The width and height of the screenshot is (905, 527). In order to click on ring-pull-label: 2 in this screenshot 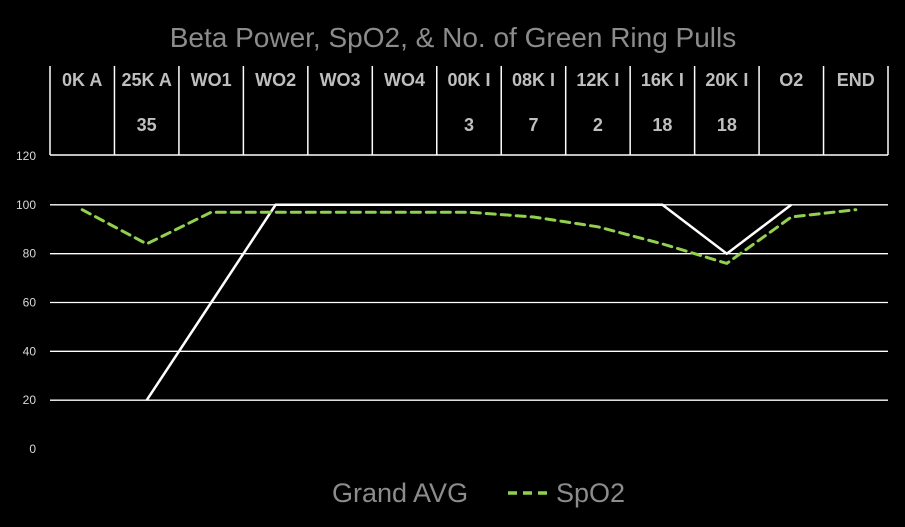, I will do `click(598, 125)`.